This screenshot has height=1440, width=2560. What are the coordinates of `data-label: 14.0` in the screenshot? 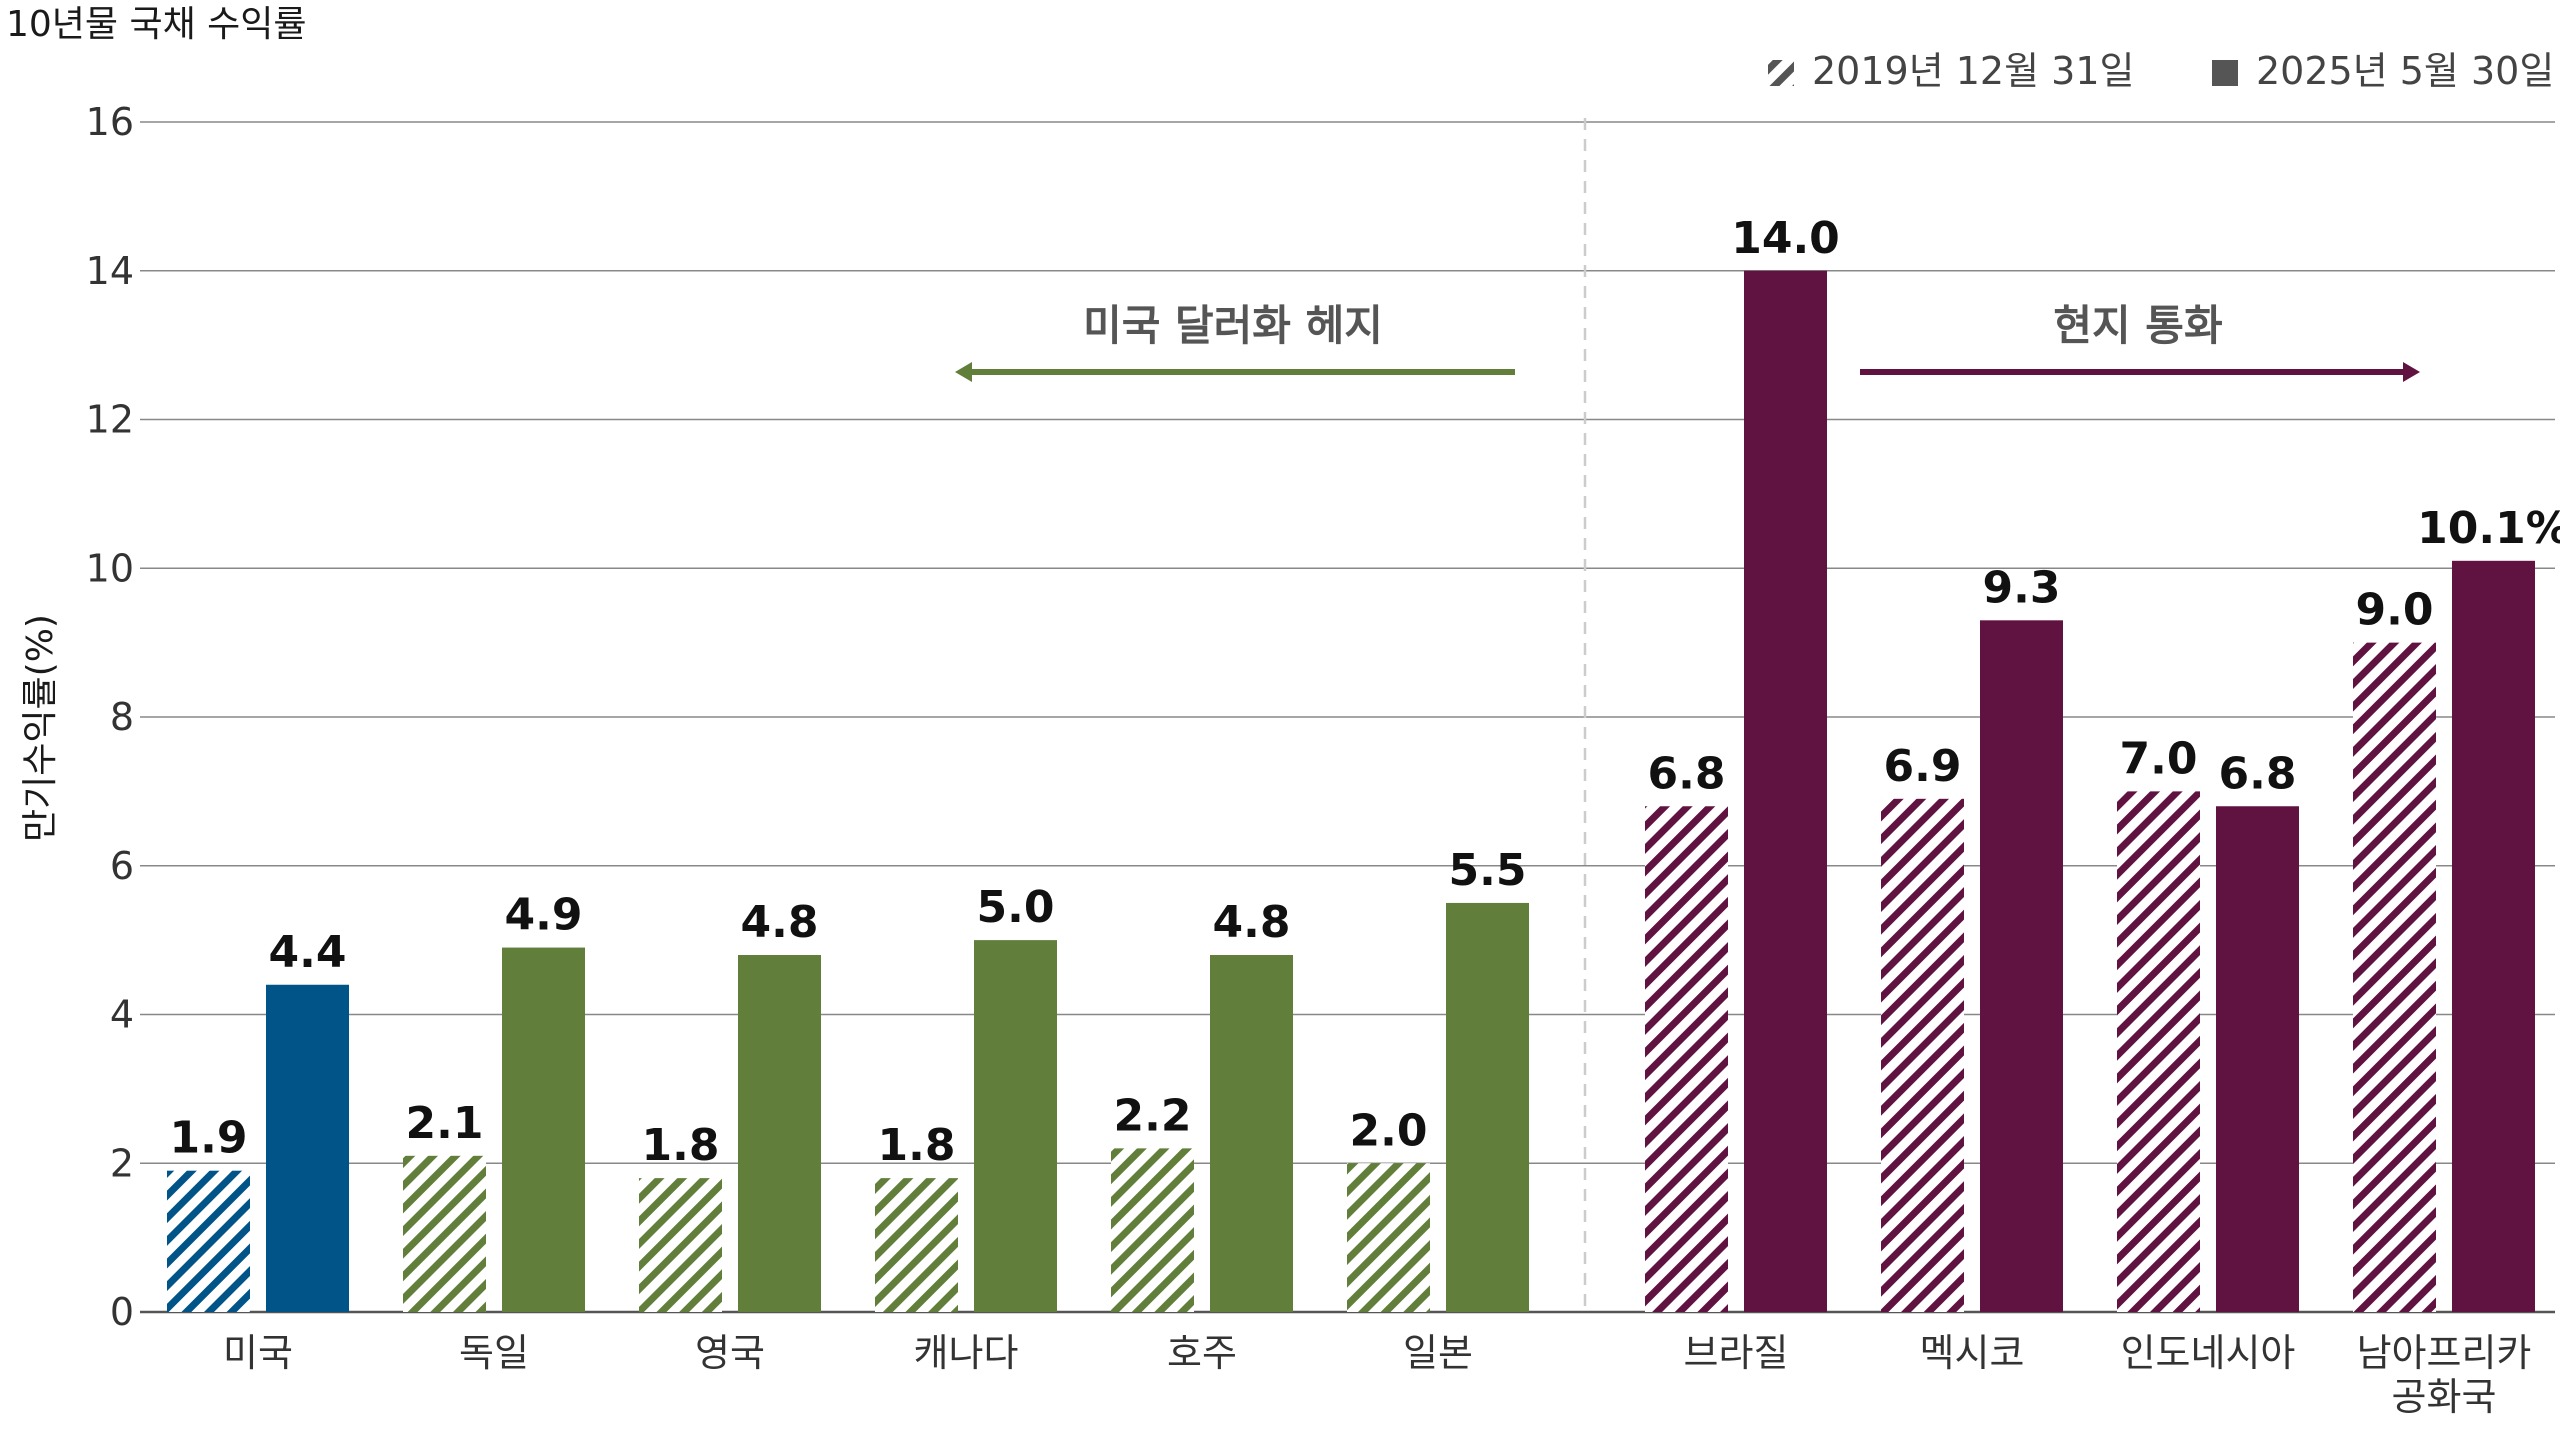 It's located at (1785, 238).